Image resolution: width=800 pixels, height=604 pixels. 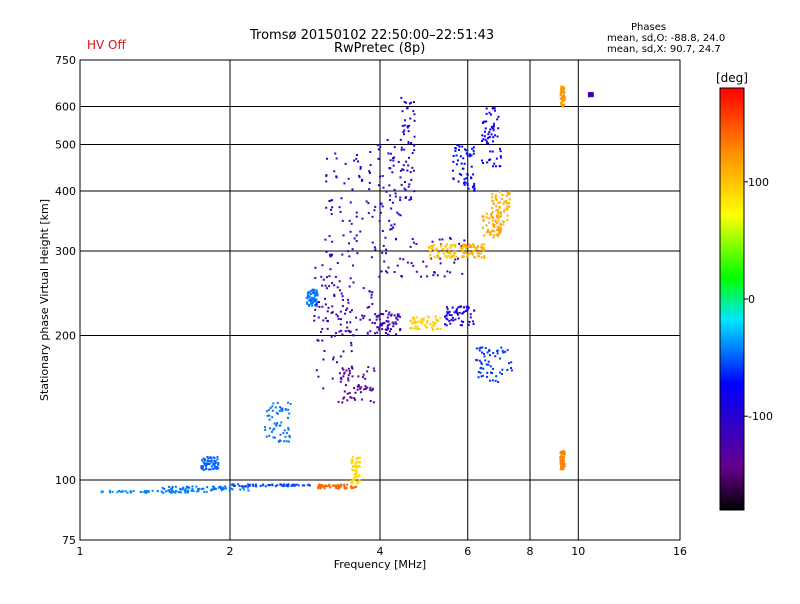 What do you see at coordinates (65, 191) in the screenshot?
I see `y-tick-label: 400` at bounding box center [65, 191].